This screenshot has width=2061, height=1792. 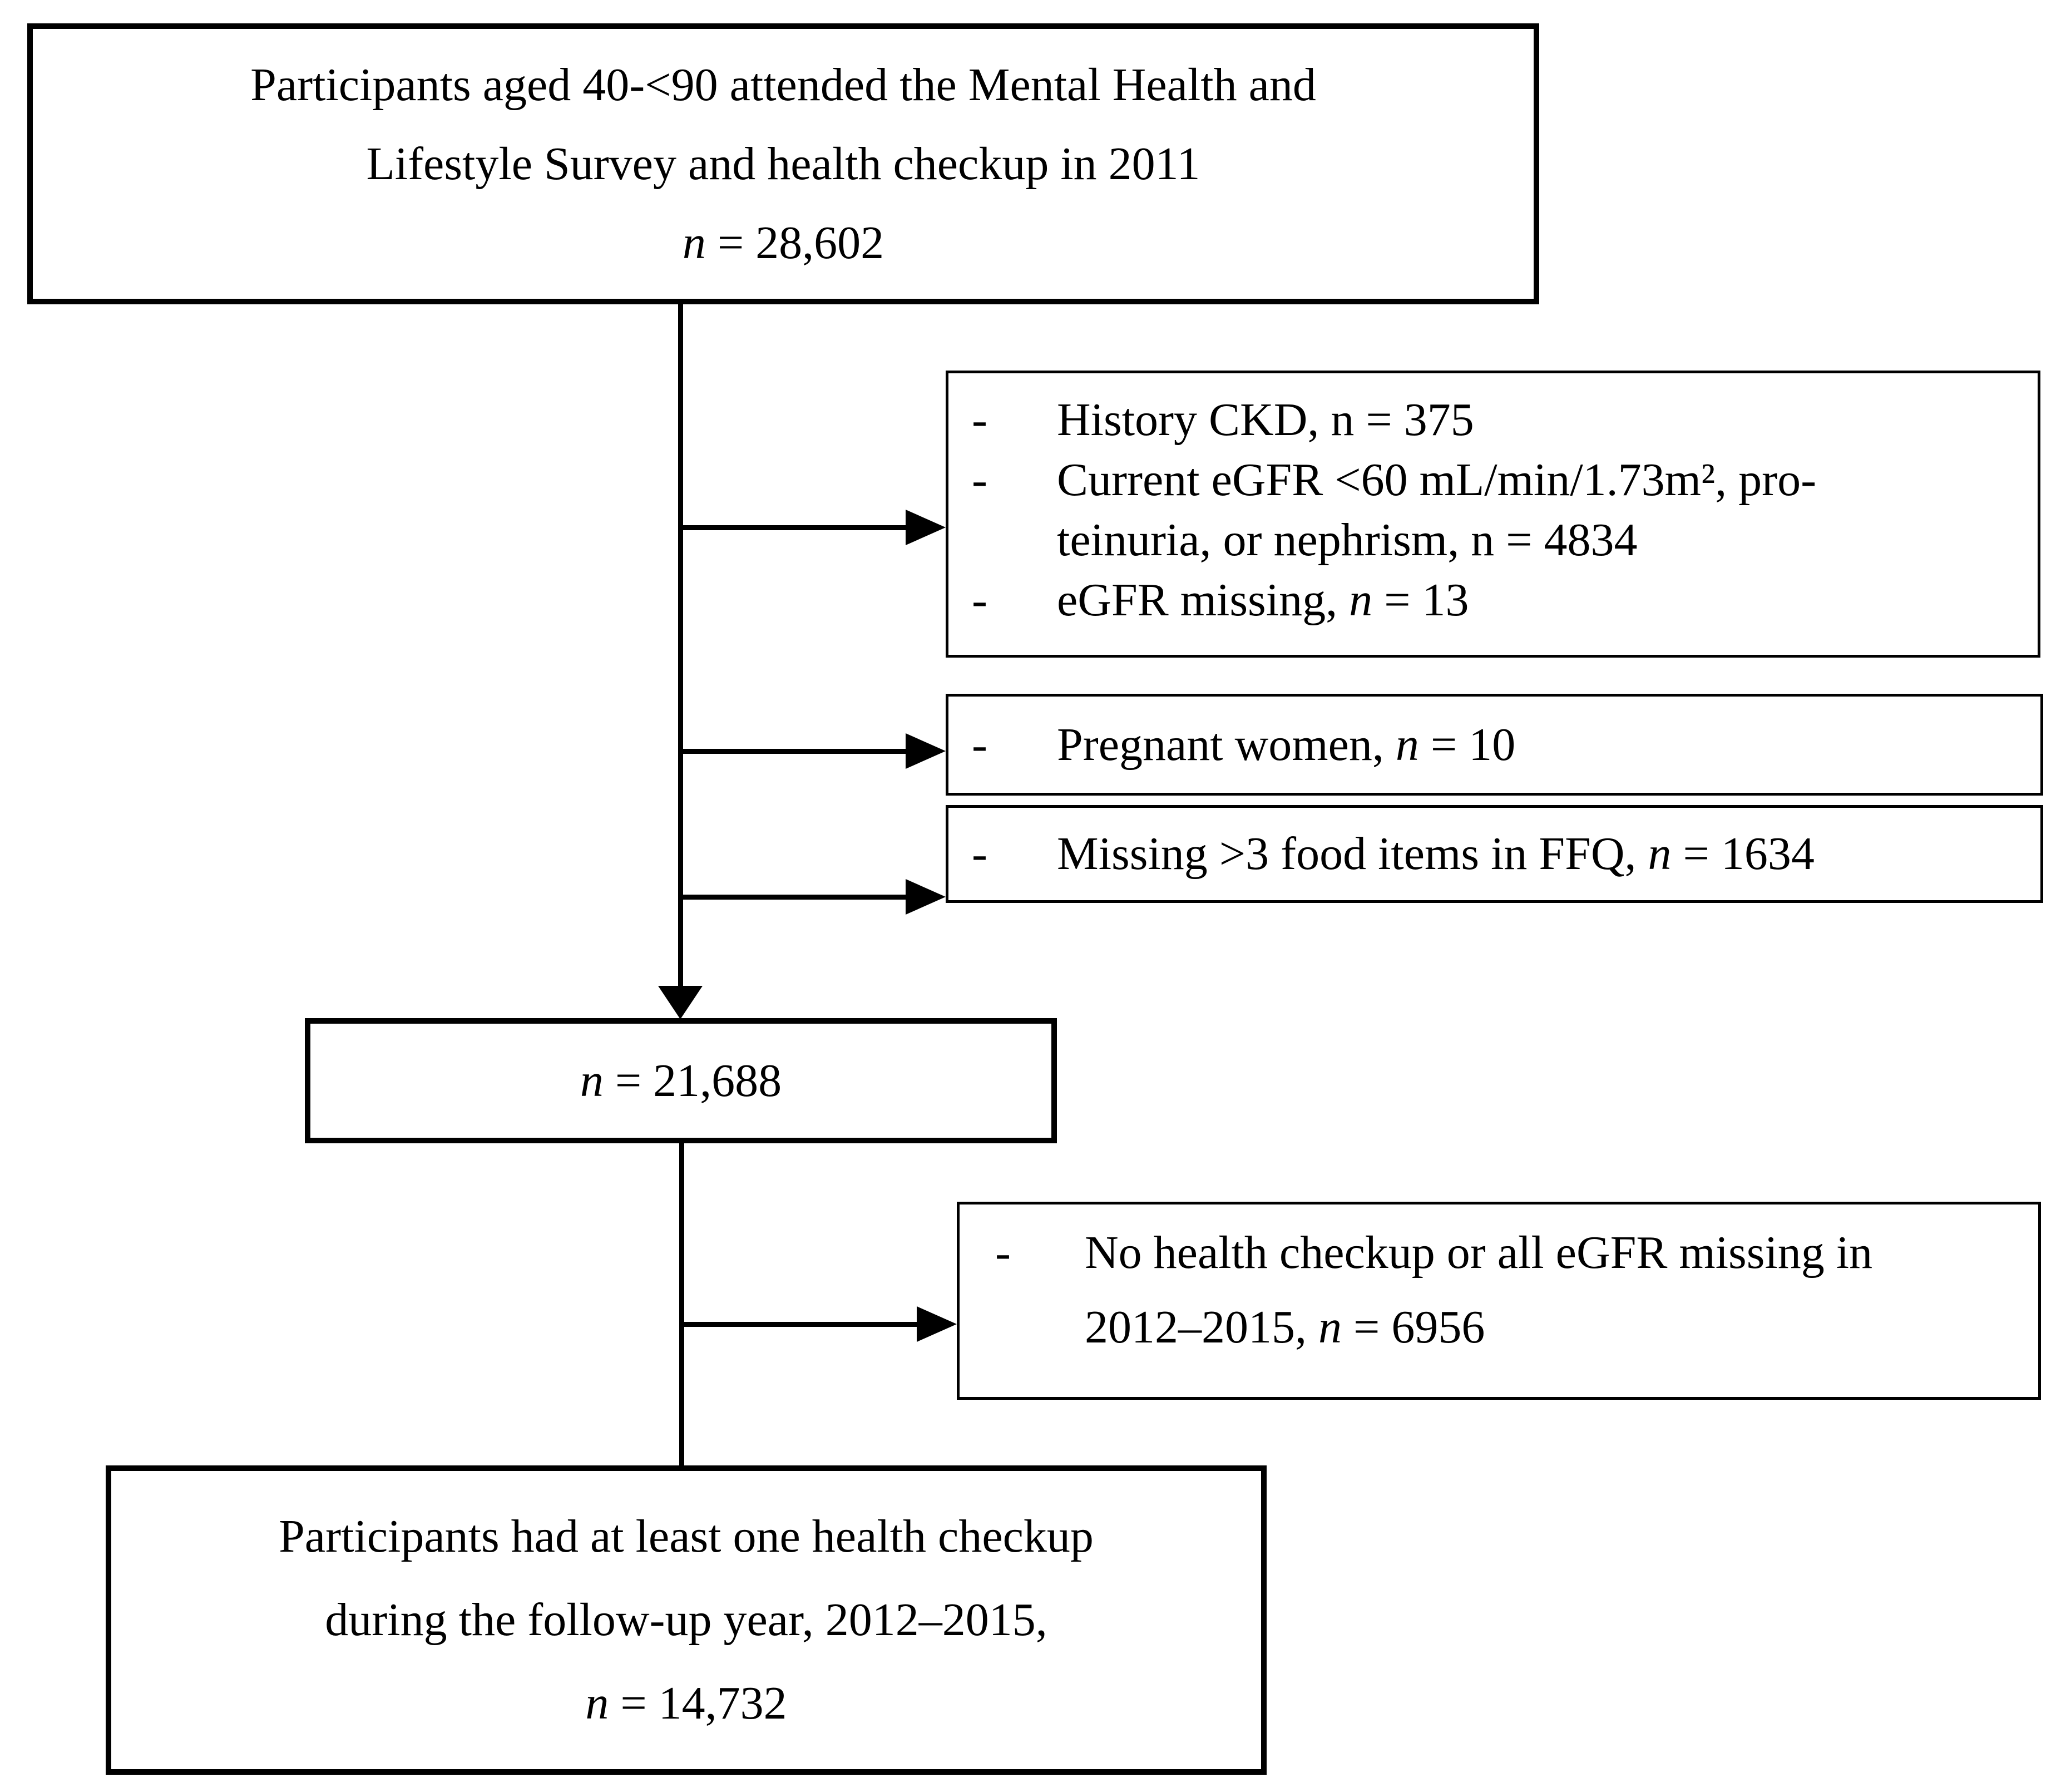 I want to click on enrollment-count: n = 28,602, so click(x=783, y=243).